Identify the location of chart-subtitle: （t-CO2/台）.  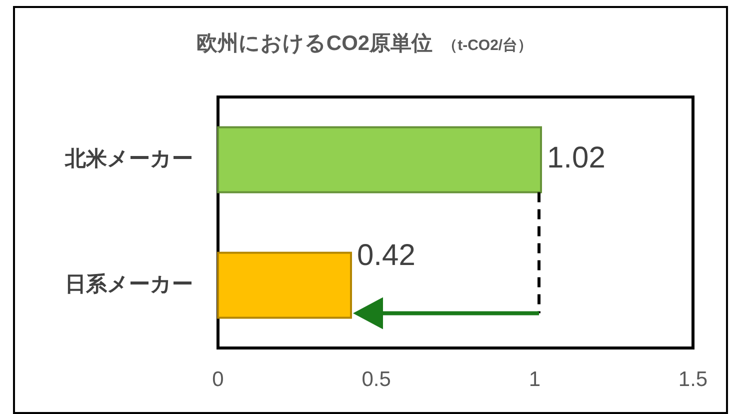
(487, 45).